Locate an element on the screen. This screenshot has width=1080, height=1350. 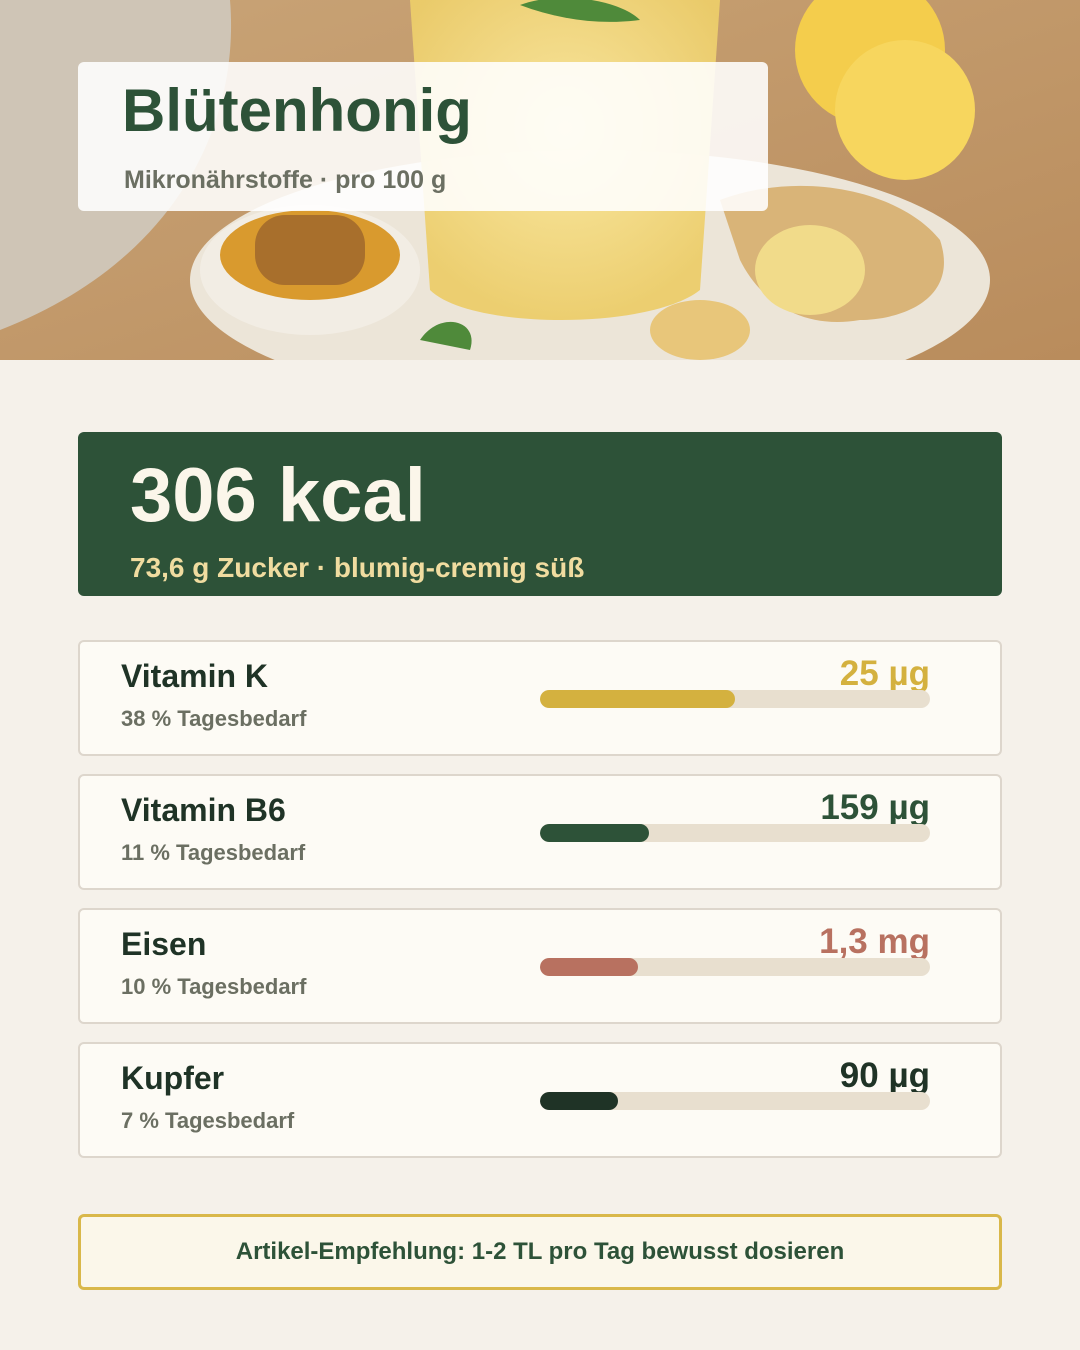
nutrient-amount: 25 µg is located at coordinates (884, 673).